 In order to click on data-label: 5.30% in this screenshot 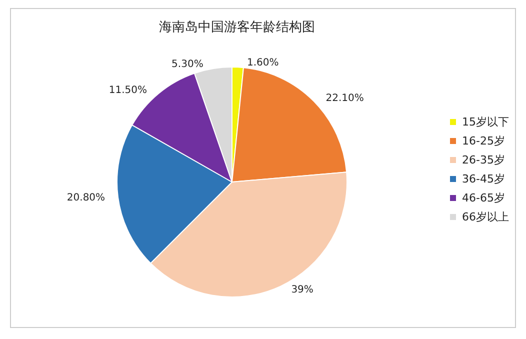, I will do `click(188, 64)`.